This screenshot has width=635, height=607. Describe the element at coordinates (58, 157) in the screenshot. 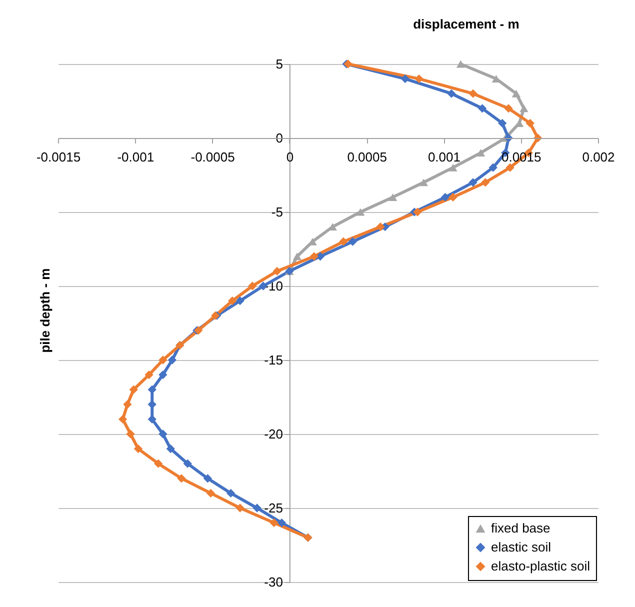

I see `x-tick-label: -0.0015` at that location.